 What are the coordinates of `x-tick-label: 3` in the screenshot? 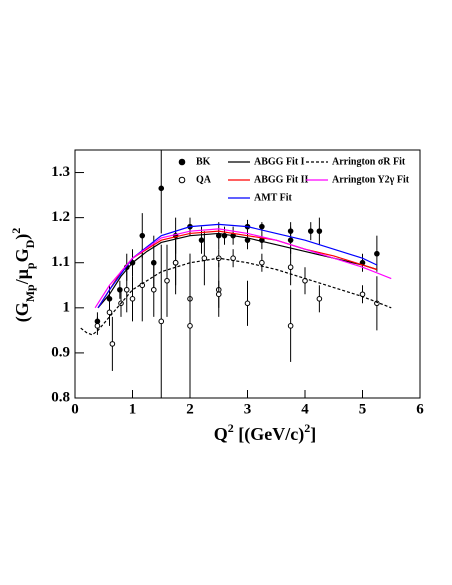 It's located at (248, 409).